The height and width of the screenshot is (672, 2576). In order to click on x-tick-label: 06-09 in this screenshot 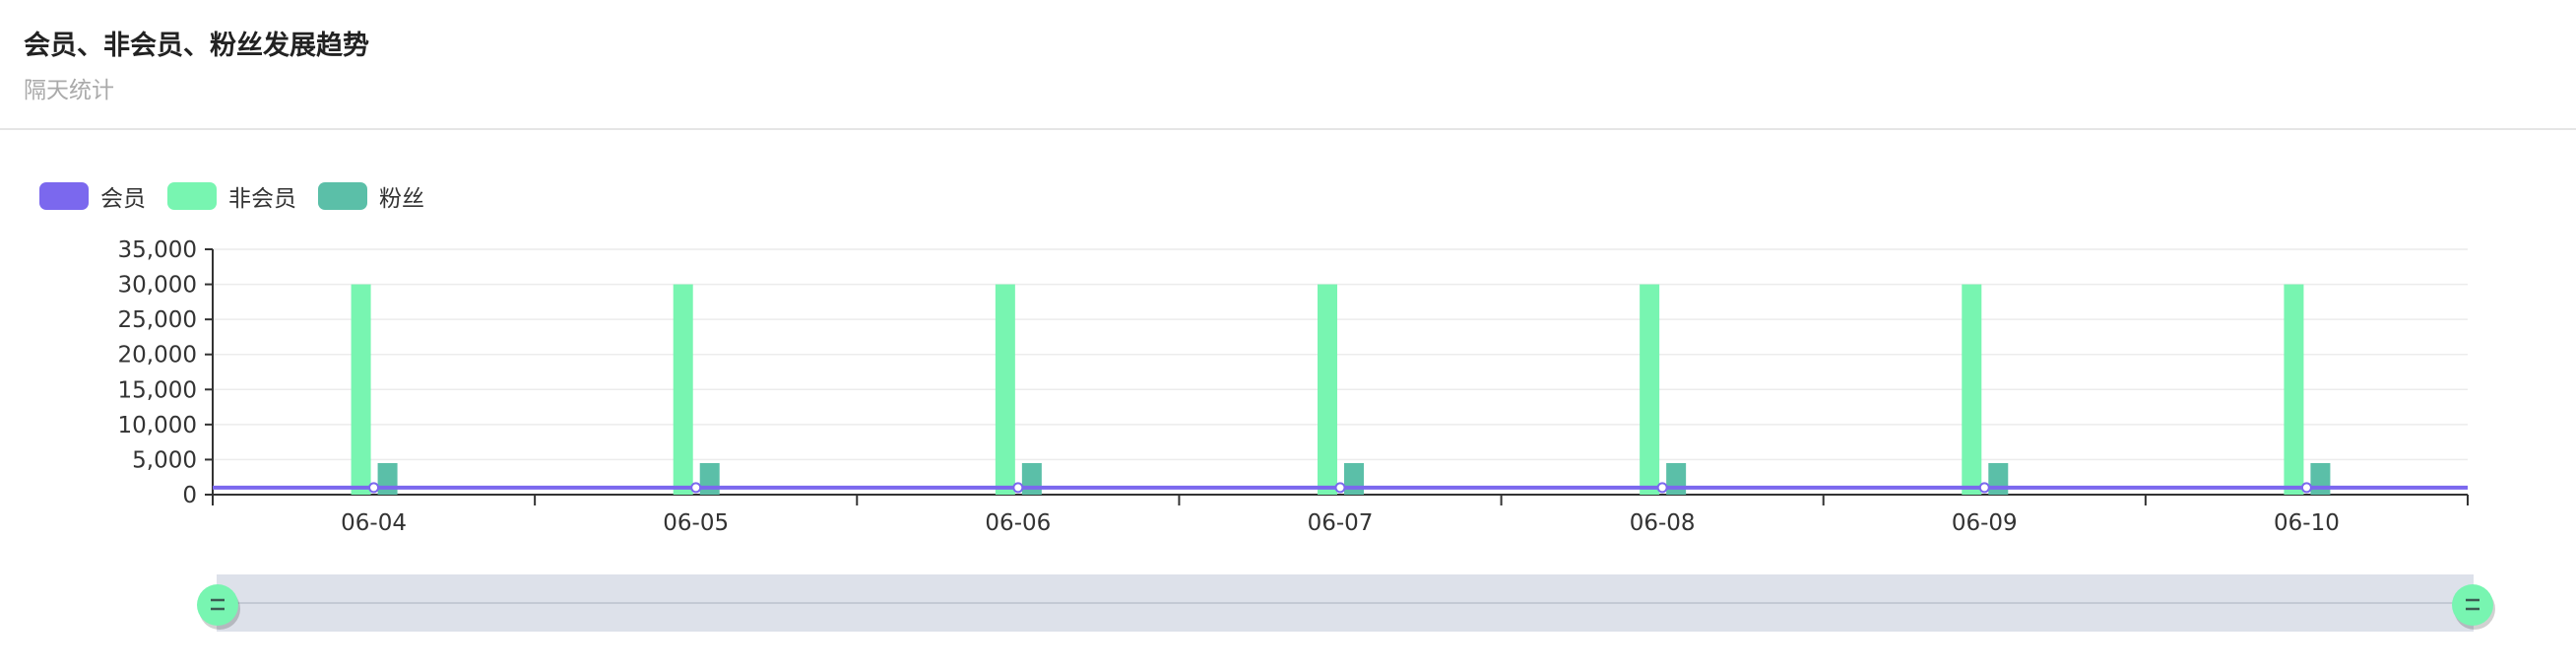, I will do `click(1985, 523)`.